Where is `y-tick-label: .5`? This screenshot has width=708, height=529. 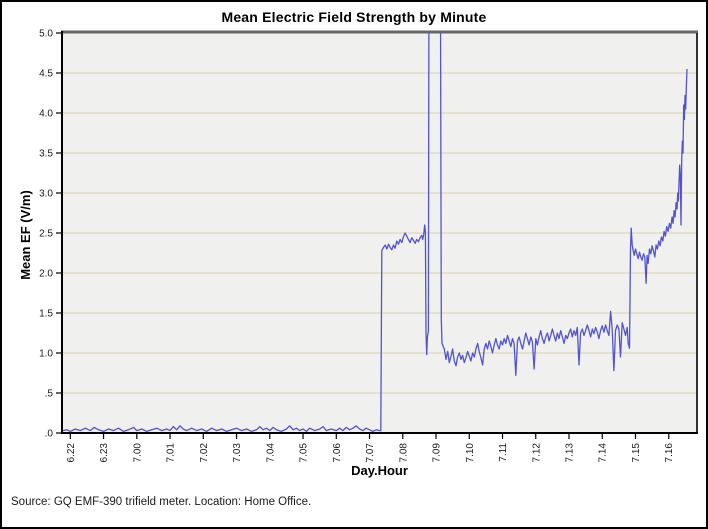 y-tick-label: .5 is located at coordinates (49, 394).